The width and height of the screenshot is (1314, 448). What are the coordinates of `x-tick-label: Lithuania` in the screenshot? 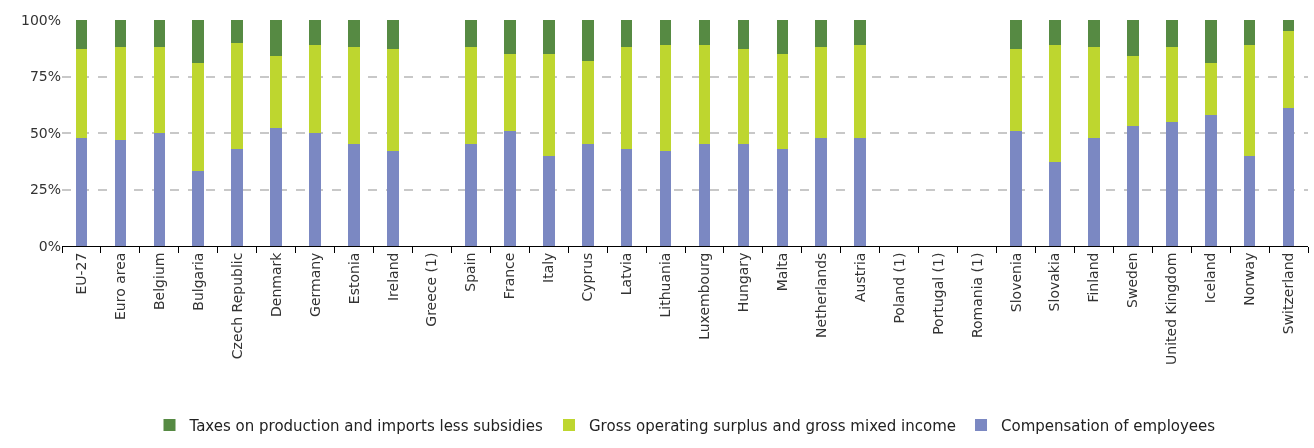 It's located at (665, 285).